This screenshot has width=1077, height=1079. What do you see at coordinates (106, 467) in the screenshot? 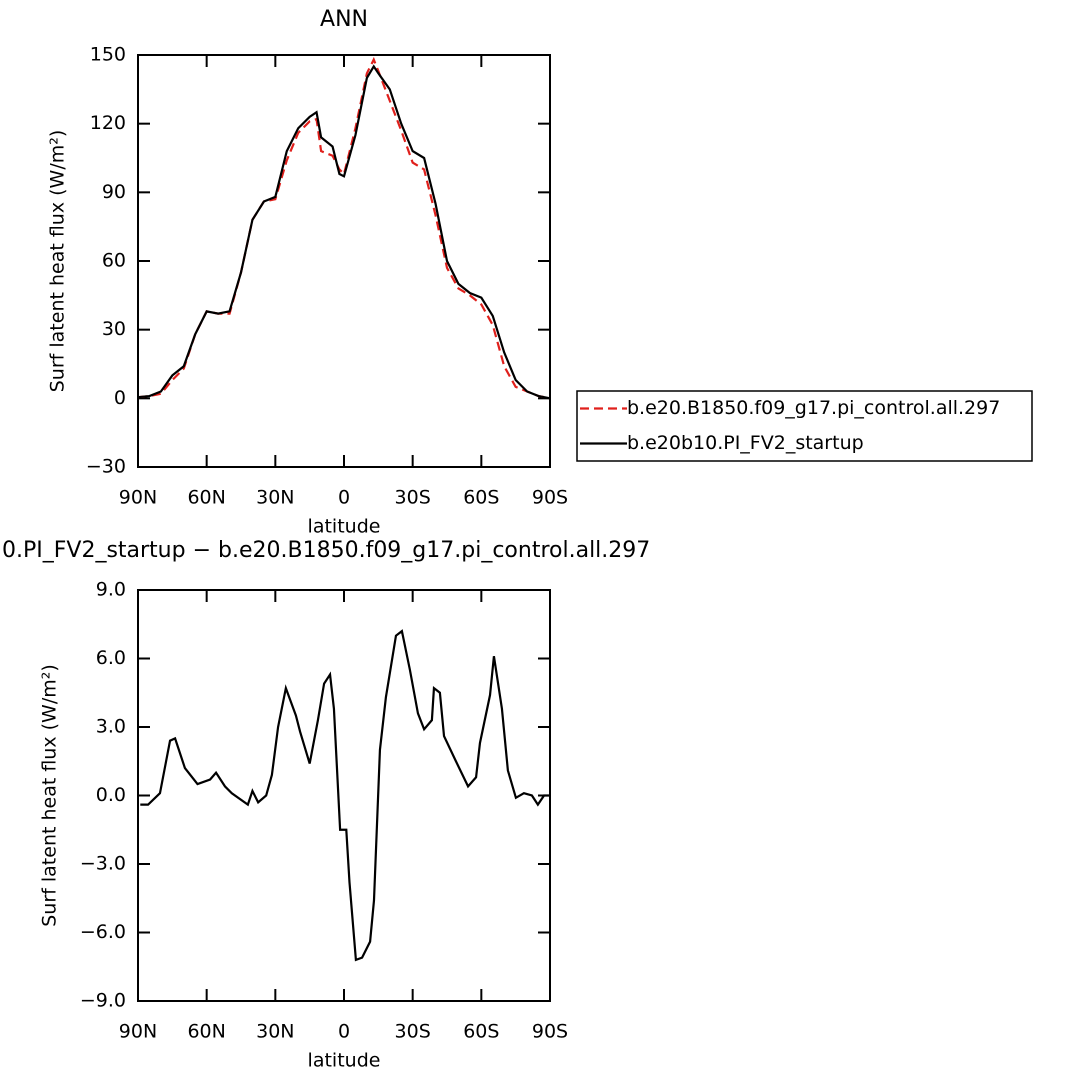
I see `y-tick-label: −30` at bounding box center [106, 467].